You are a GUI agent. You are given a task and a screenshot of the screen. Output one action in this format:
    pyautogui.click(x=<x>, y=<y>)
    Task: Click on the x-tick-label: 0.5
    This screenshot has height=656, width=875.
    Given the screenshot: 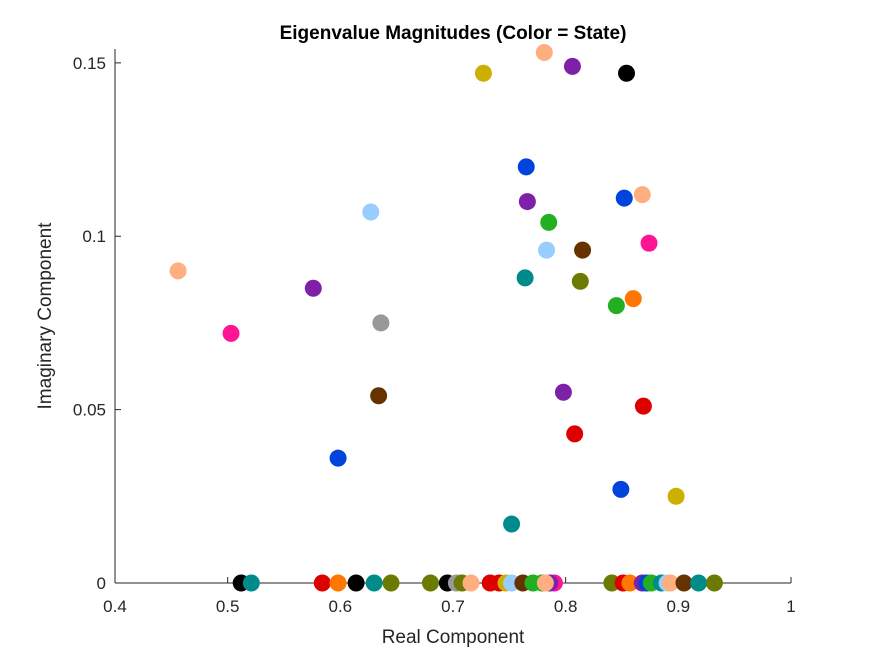 What is the action you would take?
    pyautogui.click(x=228, y=606)
    